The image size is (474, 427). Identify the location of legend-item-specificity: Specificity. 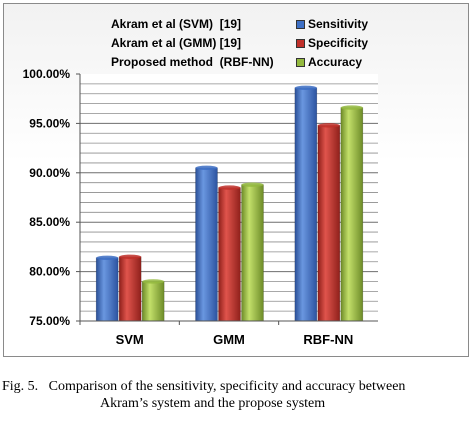
(332, 43).